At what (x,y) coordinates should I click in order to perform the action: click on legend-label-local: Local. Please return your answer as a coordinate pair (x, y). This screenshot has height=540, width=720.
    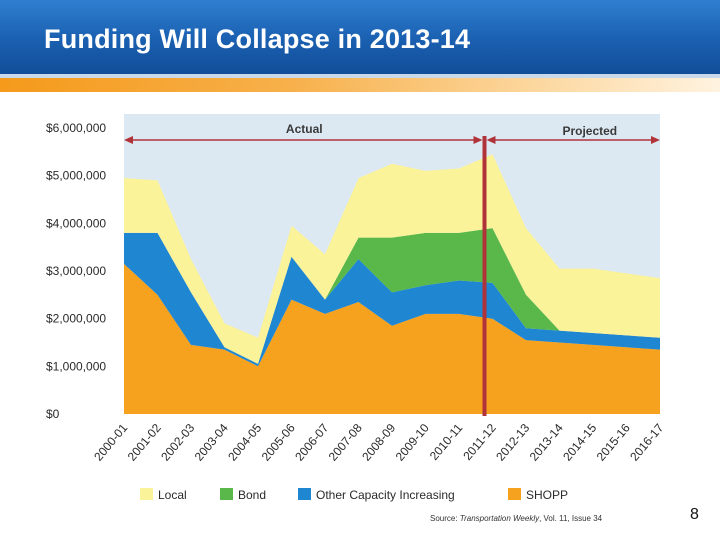
    Looking at the image, I should click on (172, 495).